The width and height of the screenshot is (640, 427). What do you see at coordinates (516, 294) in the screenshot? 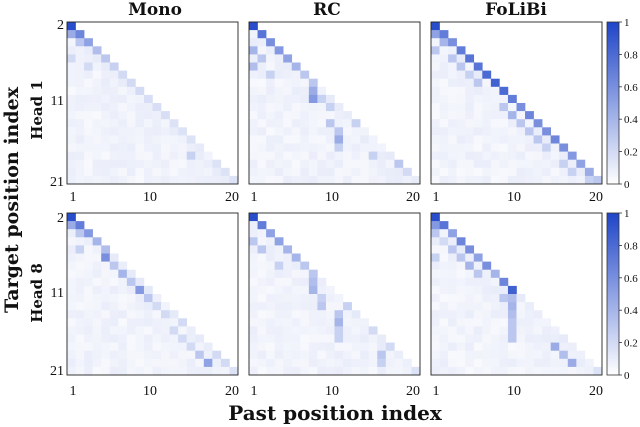
I see `heatmap-panel-head8-folibi` at bounding box center [516, 294].